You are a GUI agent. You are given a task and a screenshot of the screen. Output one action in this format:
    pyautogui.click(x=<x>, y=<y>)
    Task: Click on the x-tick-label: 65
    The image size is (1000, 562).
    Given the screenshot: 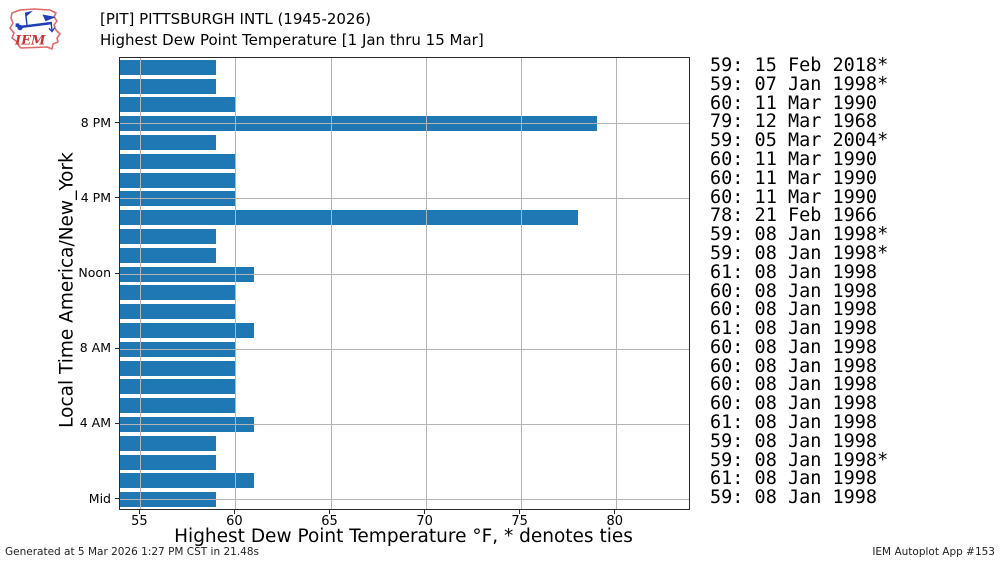 What is the action you would take?
    pyautogui.click(x=329, y=521)
    